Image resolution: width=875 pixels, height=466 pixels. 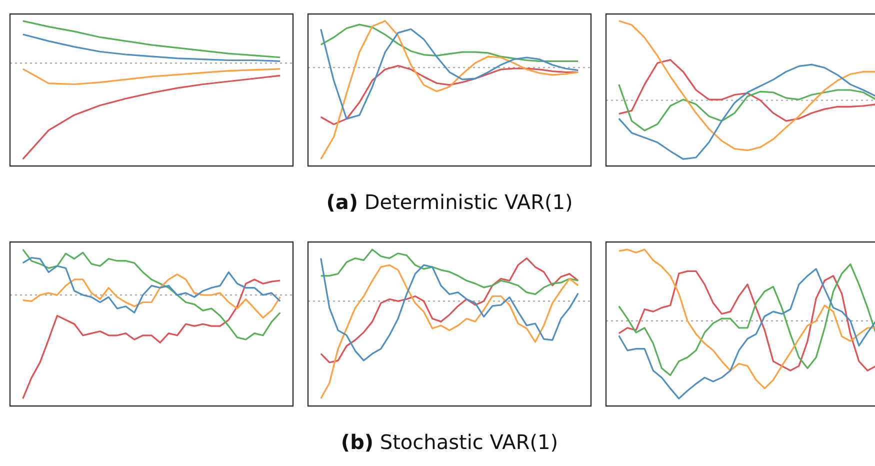 What do you see at coordinates (450, 442) in the screenshot?
I see `x-axis-title: (b) Stochastic VAR(1)` at bounding box center [450, 442].